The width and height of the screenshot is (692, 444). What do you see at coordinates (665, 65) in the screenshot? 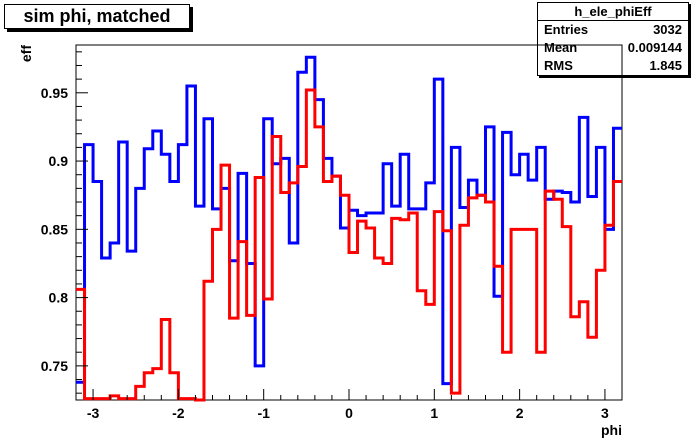
I see `stats-value: 1.845` at bounding box center [665, 65].